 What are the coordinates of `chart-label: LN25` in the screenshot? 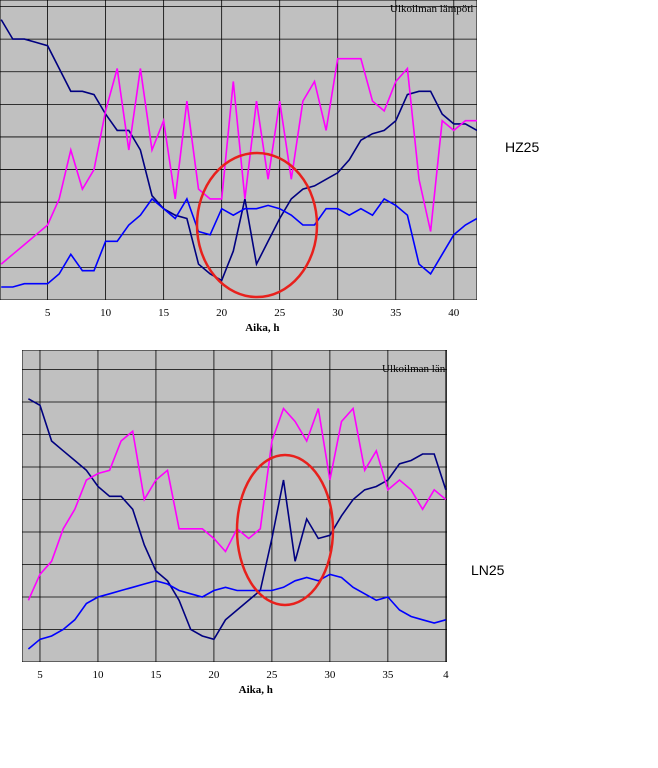 It's located at (488, 570).